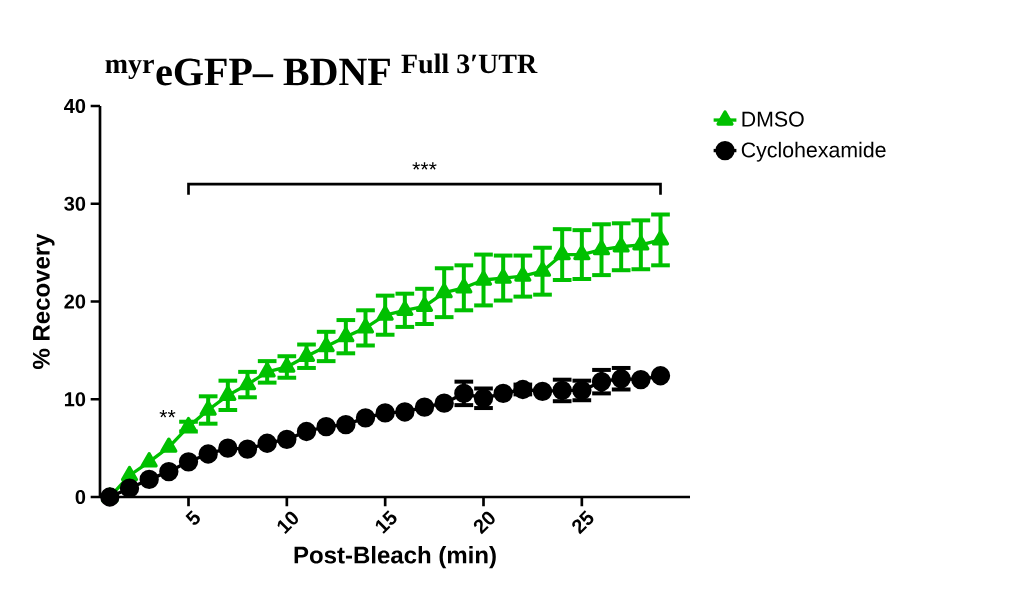 This screenshot has height=607, width=1016. Describe the element at coordinates (287, 522) in the screenshot. I see `x-tick-label: 10` at that location.